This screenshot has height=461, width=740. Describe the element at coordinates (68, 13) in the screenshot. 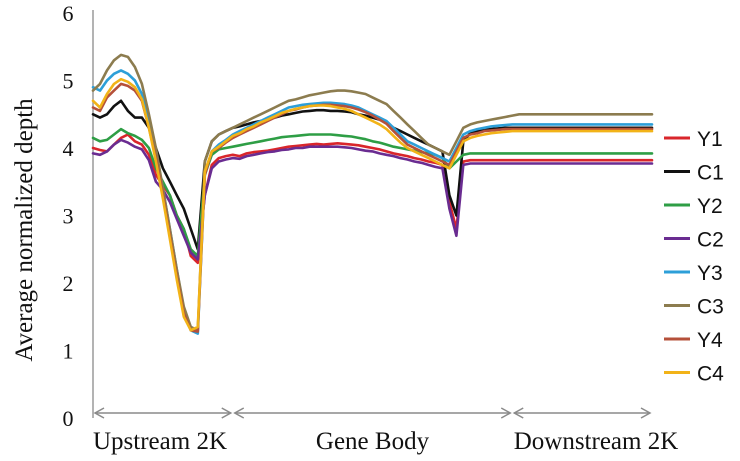

I see `y-tick-label: 6` at that location.